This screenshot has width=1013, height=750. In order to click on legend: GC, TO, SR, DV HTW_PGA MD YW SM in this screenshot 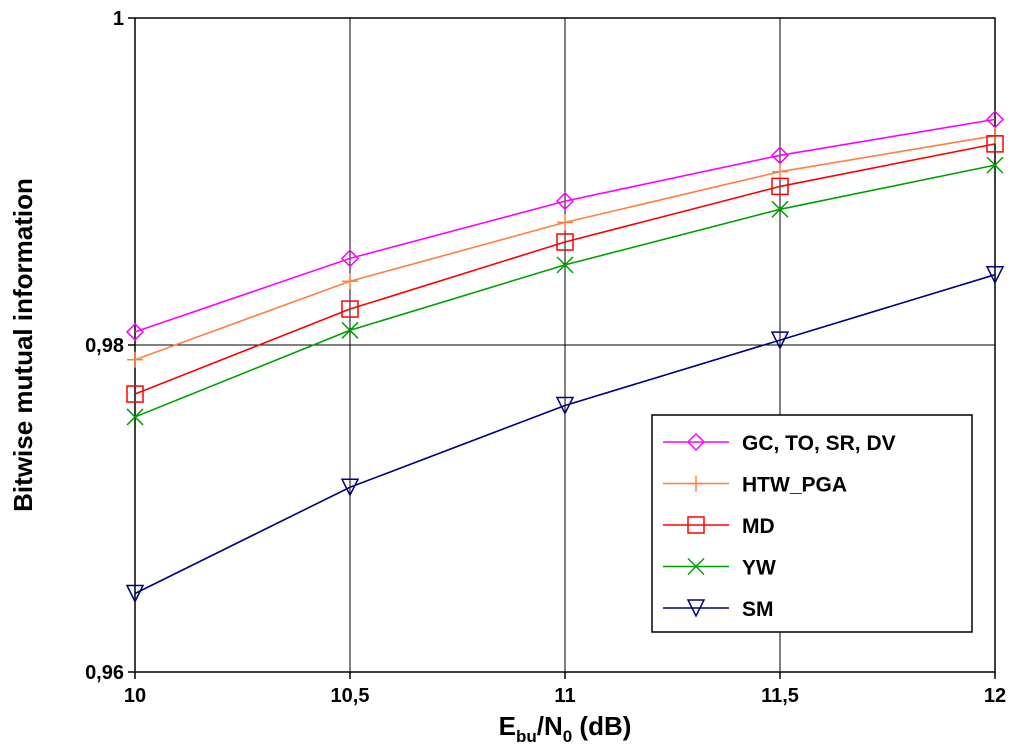, I will do `click(812, 523)`.